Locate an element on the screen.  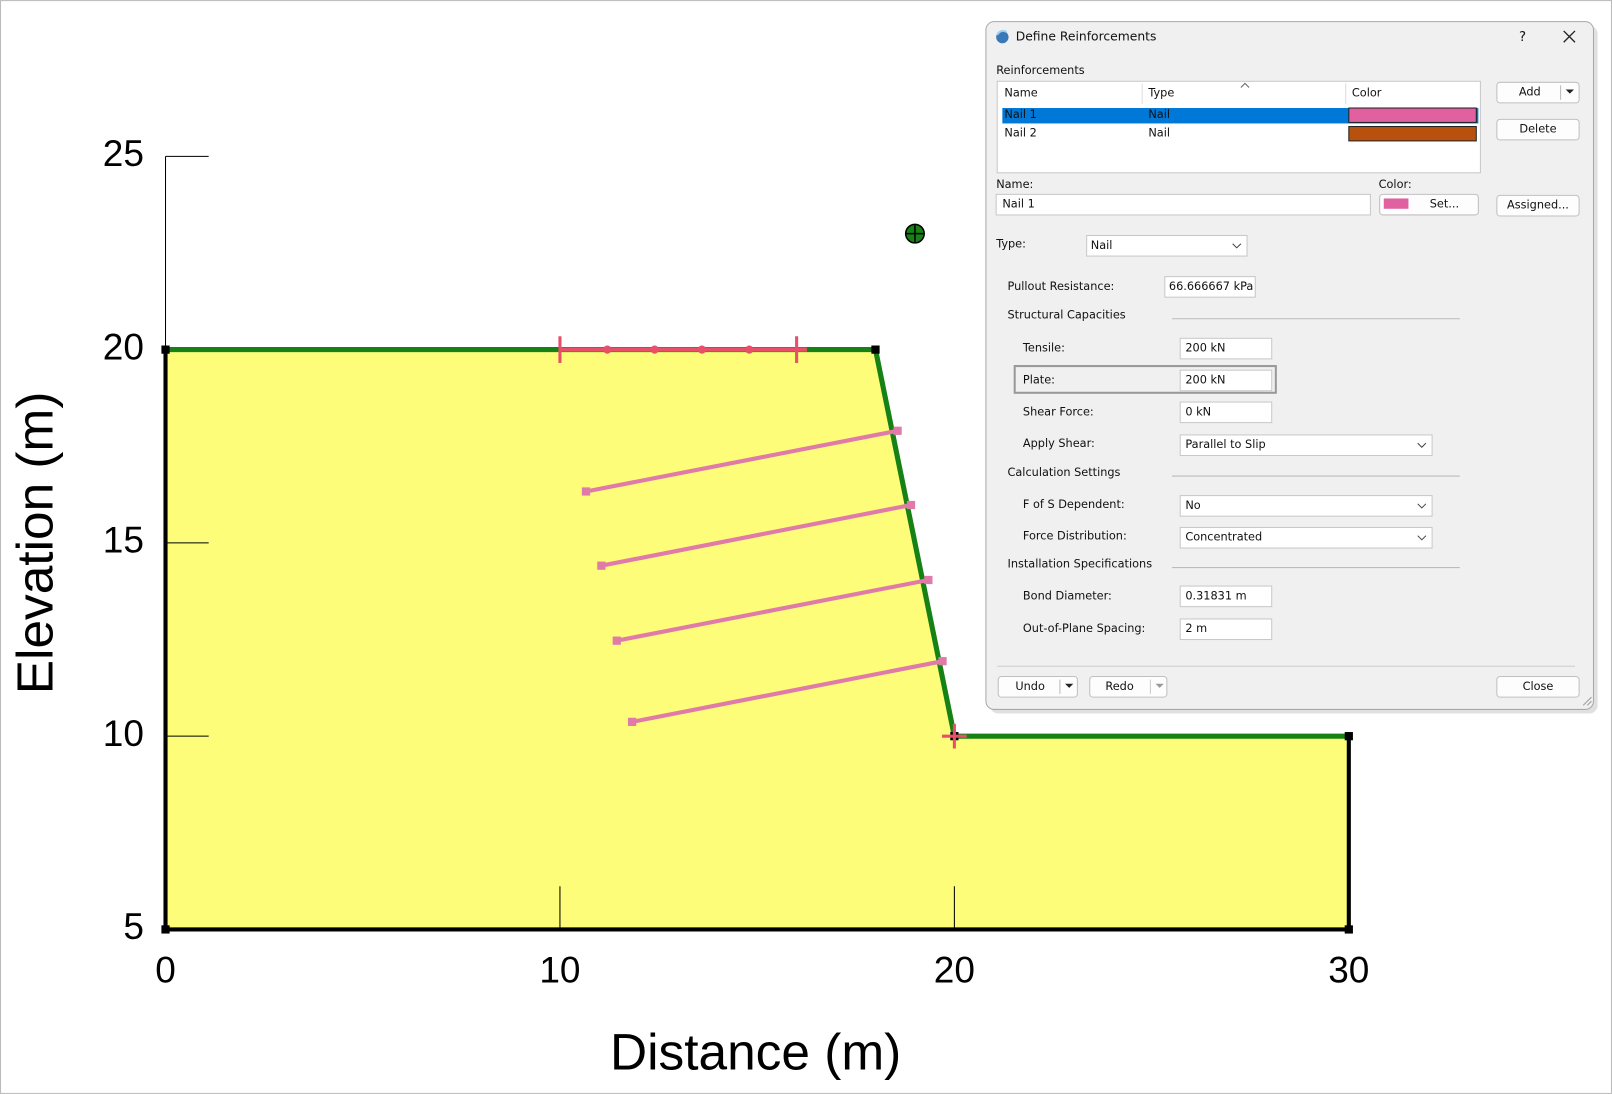
type-value: Nail is located at coordinates (1102, 245).